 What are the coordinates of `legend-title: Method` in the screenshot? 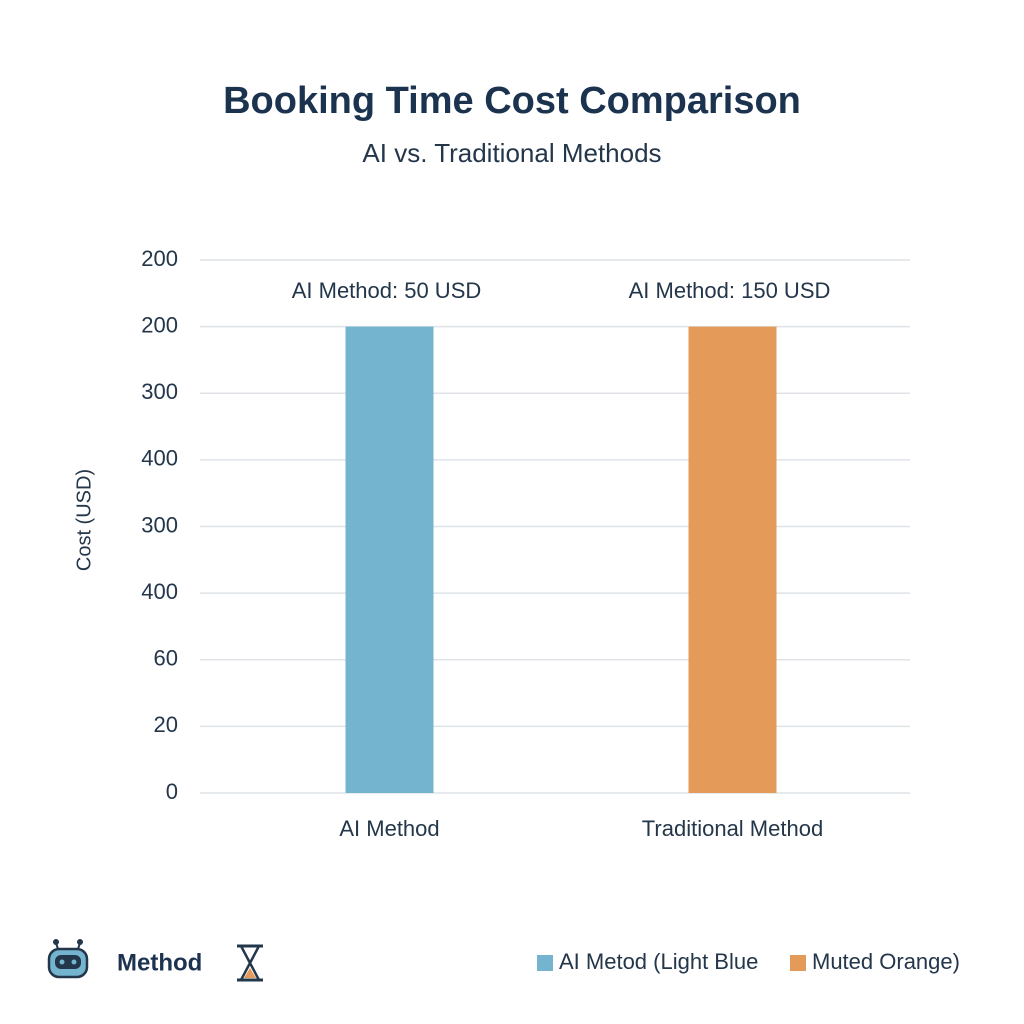 It's located at (159, 962).